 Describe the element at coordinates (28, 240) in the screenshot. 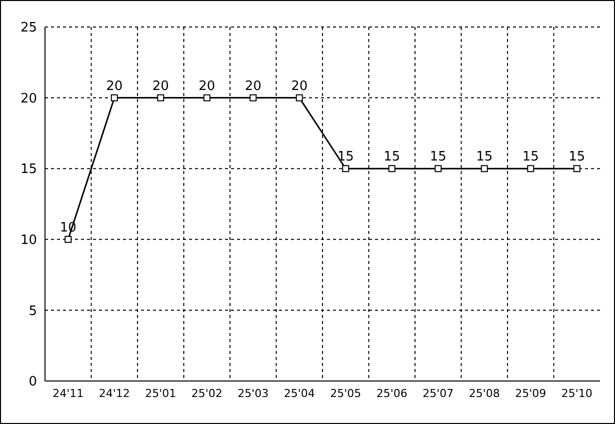

I see `y-tick-label: 10` at that location.